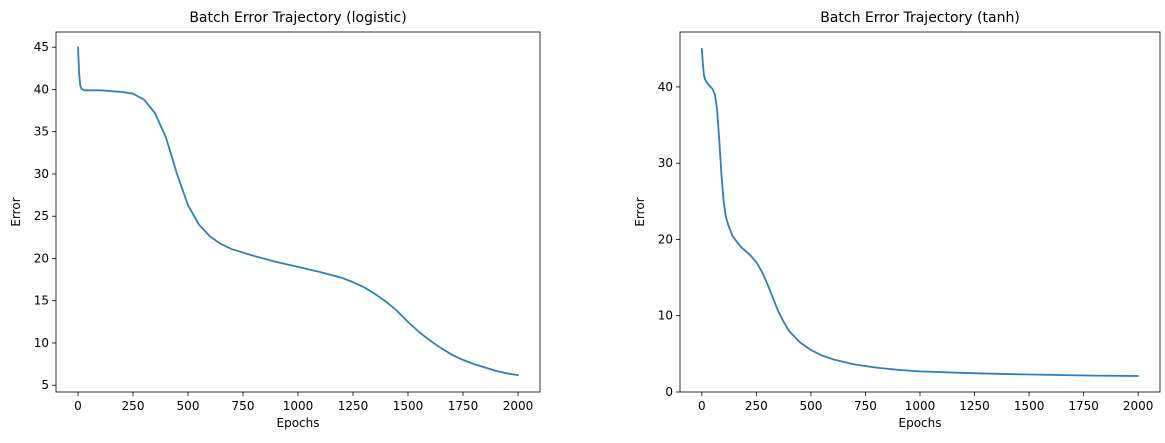 This screenshot has width=1165, height=443. I want to click on y-tick-label: 0, so click(669, 392).